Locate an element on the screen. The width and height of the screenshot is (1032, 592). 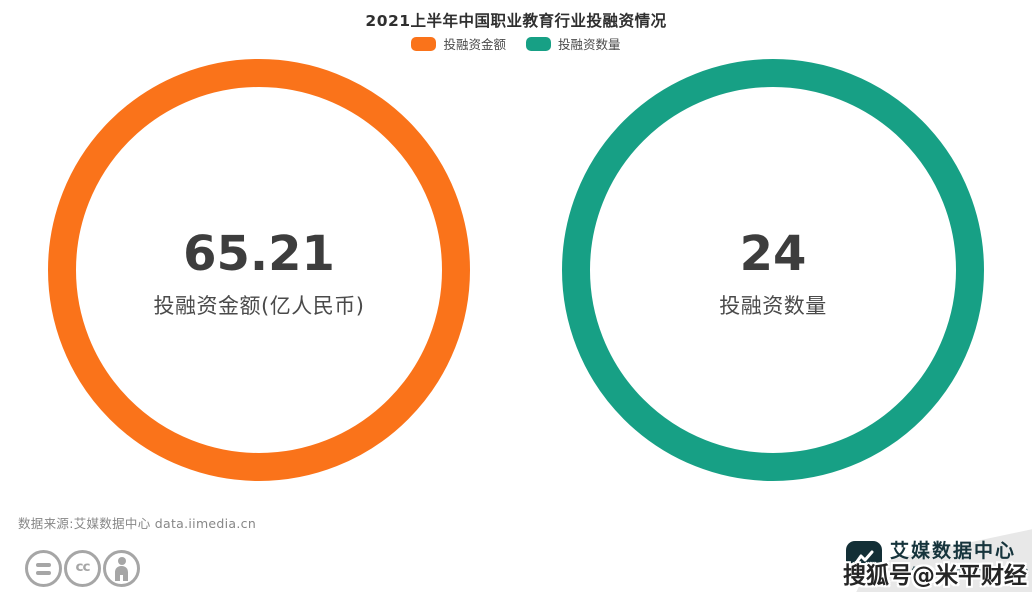
legend-label-amount: 投融资金额 is located at coordinates (474, 44).